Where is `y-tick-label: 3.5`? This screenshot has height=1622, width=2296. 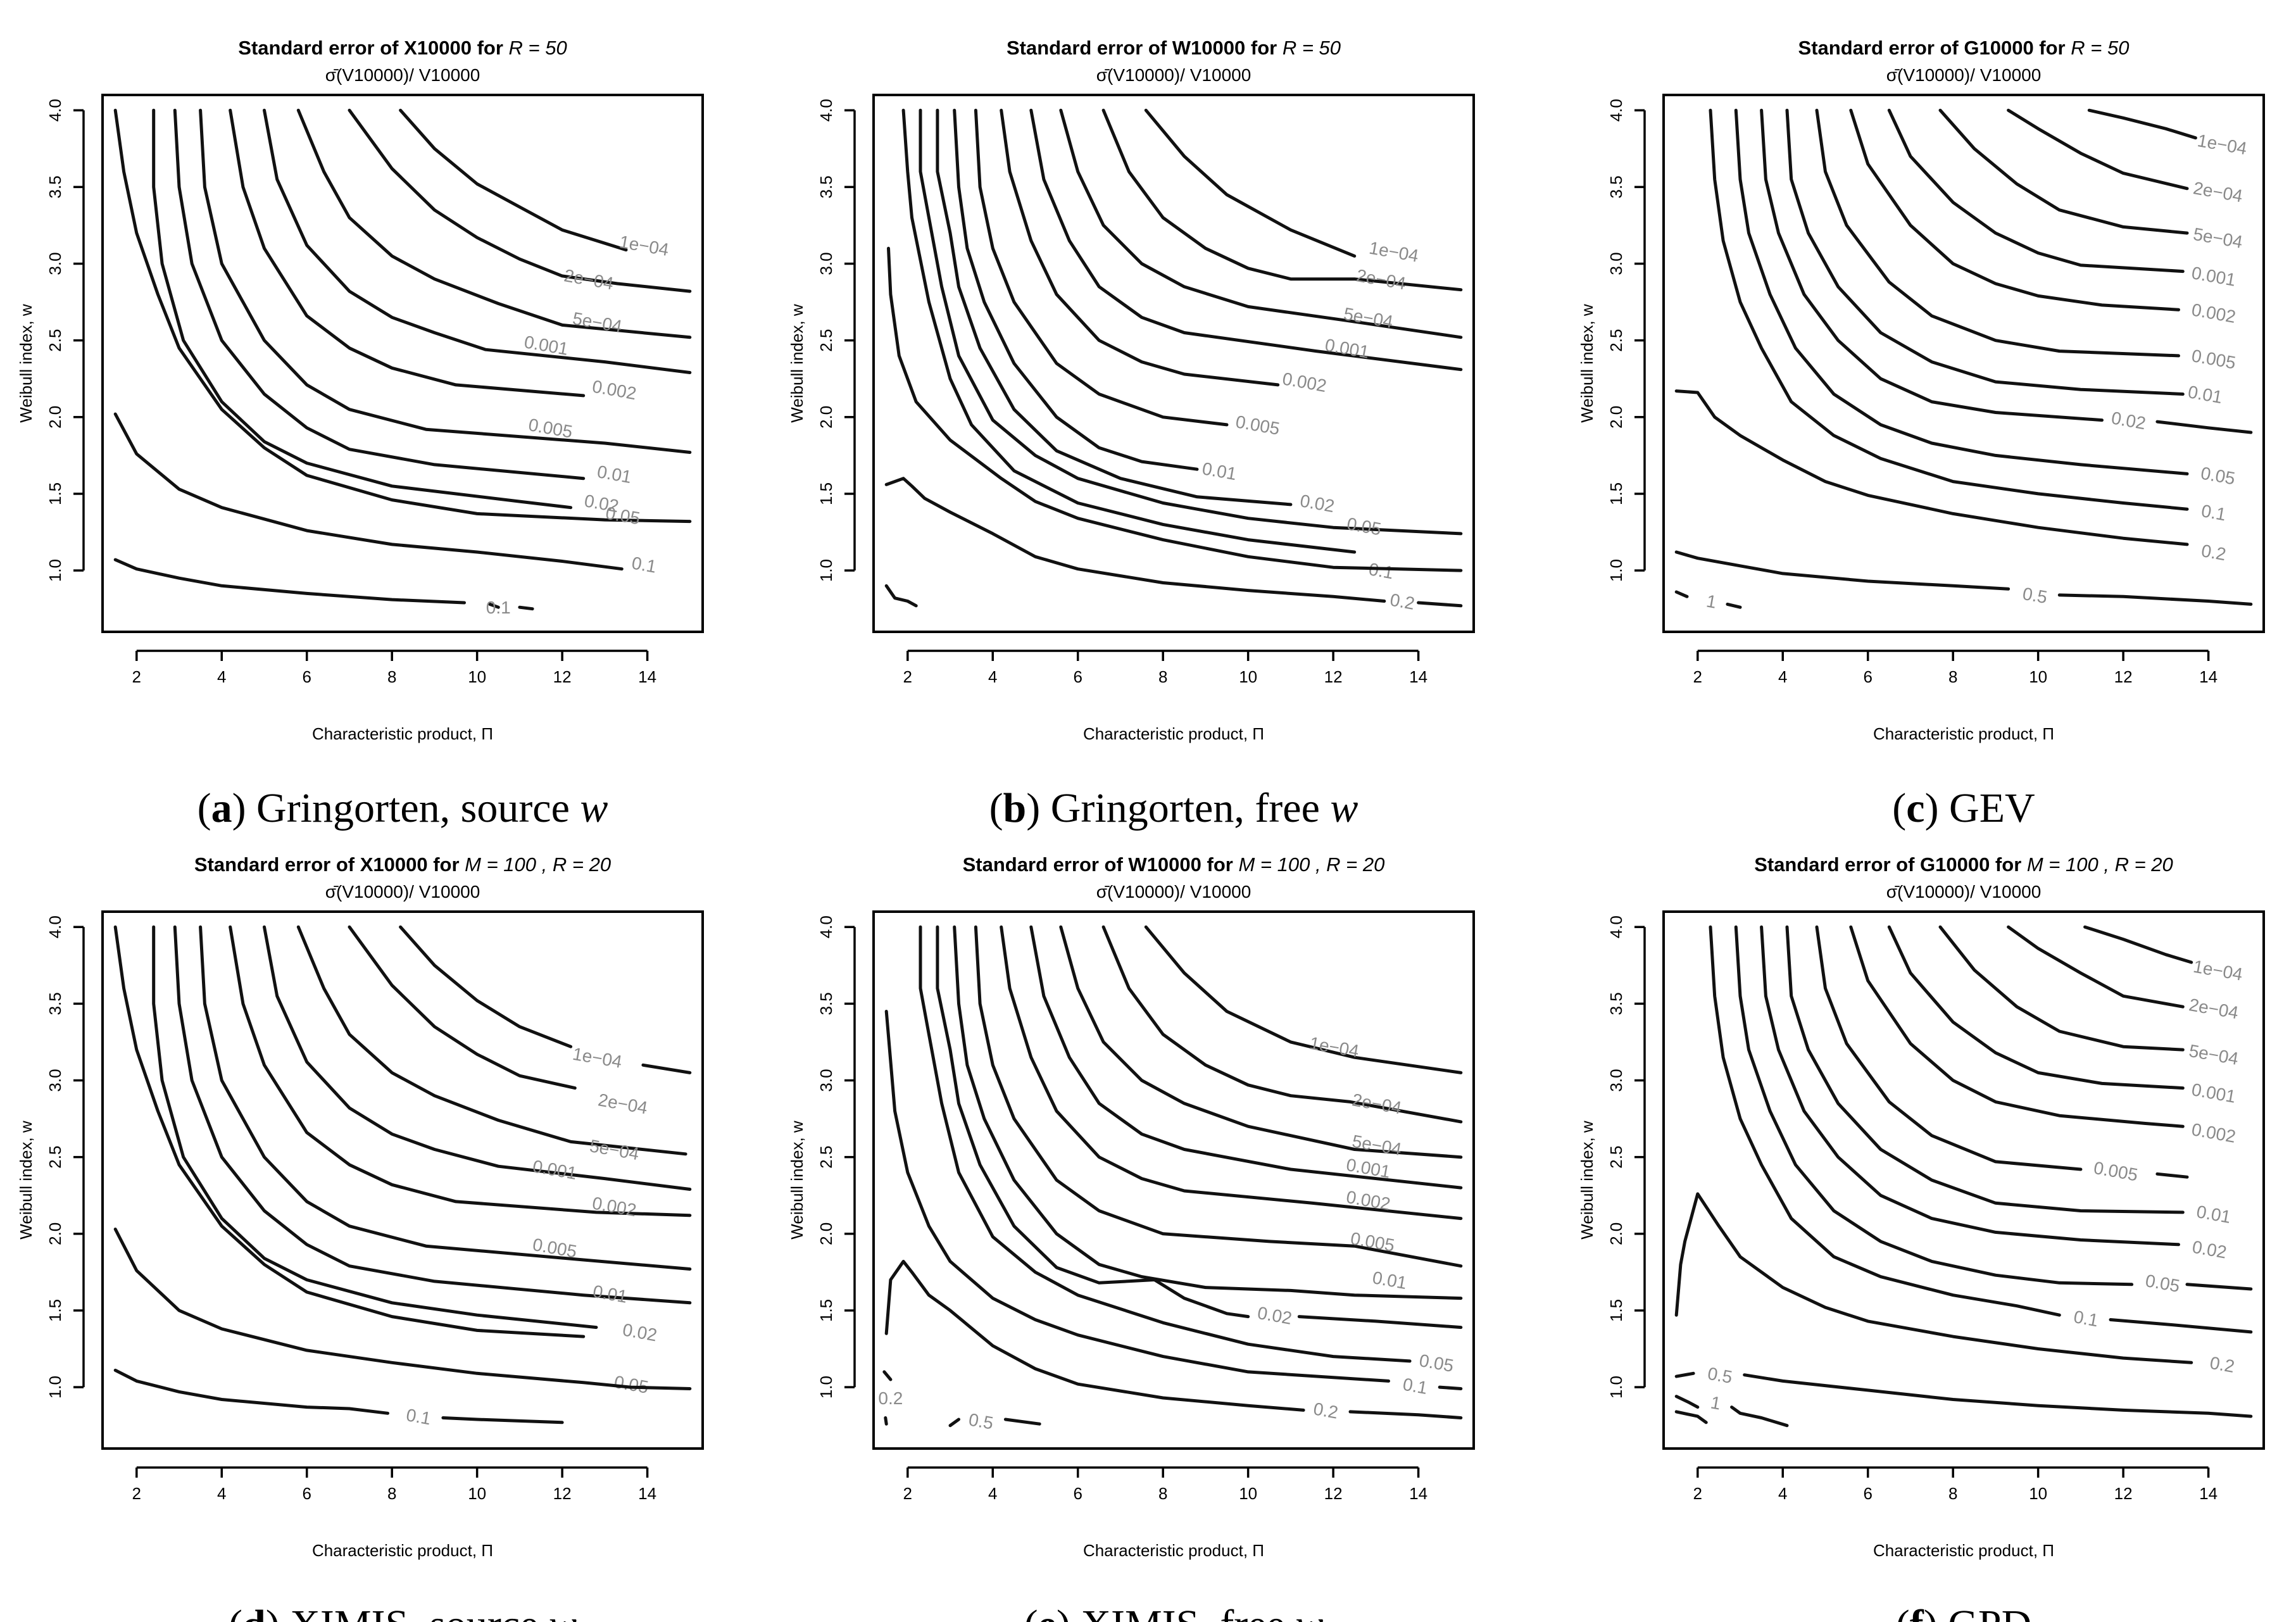
y-tick-label: 3.5 is located at coordinates (1616, 1004).